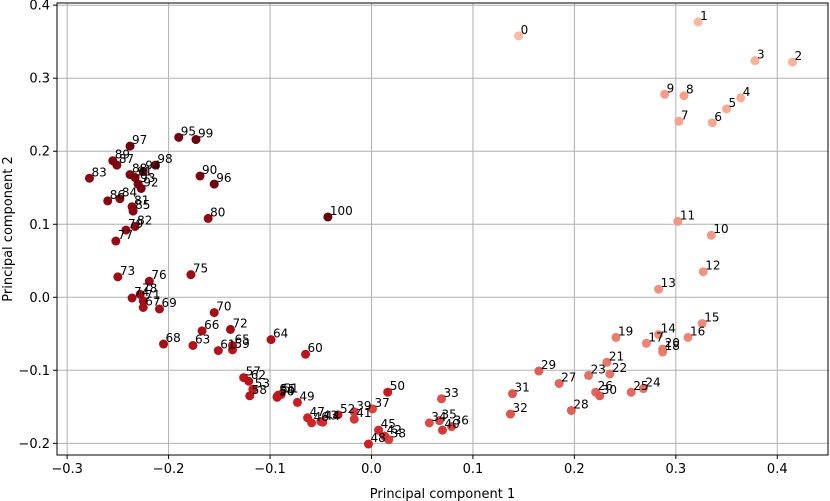 This screenshot has height=501, width=830. I want to click on point-label: 73, so click(127, 271).